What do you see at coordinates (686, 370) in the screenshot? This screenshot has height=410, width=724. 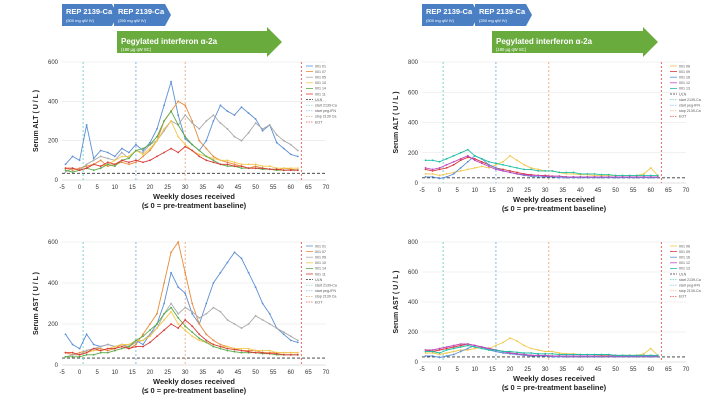 I see `x-tick-label: 70` at bounding box center [686, 370].